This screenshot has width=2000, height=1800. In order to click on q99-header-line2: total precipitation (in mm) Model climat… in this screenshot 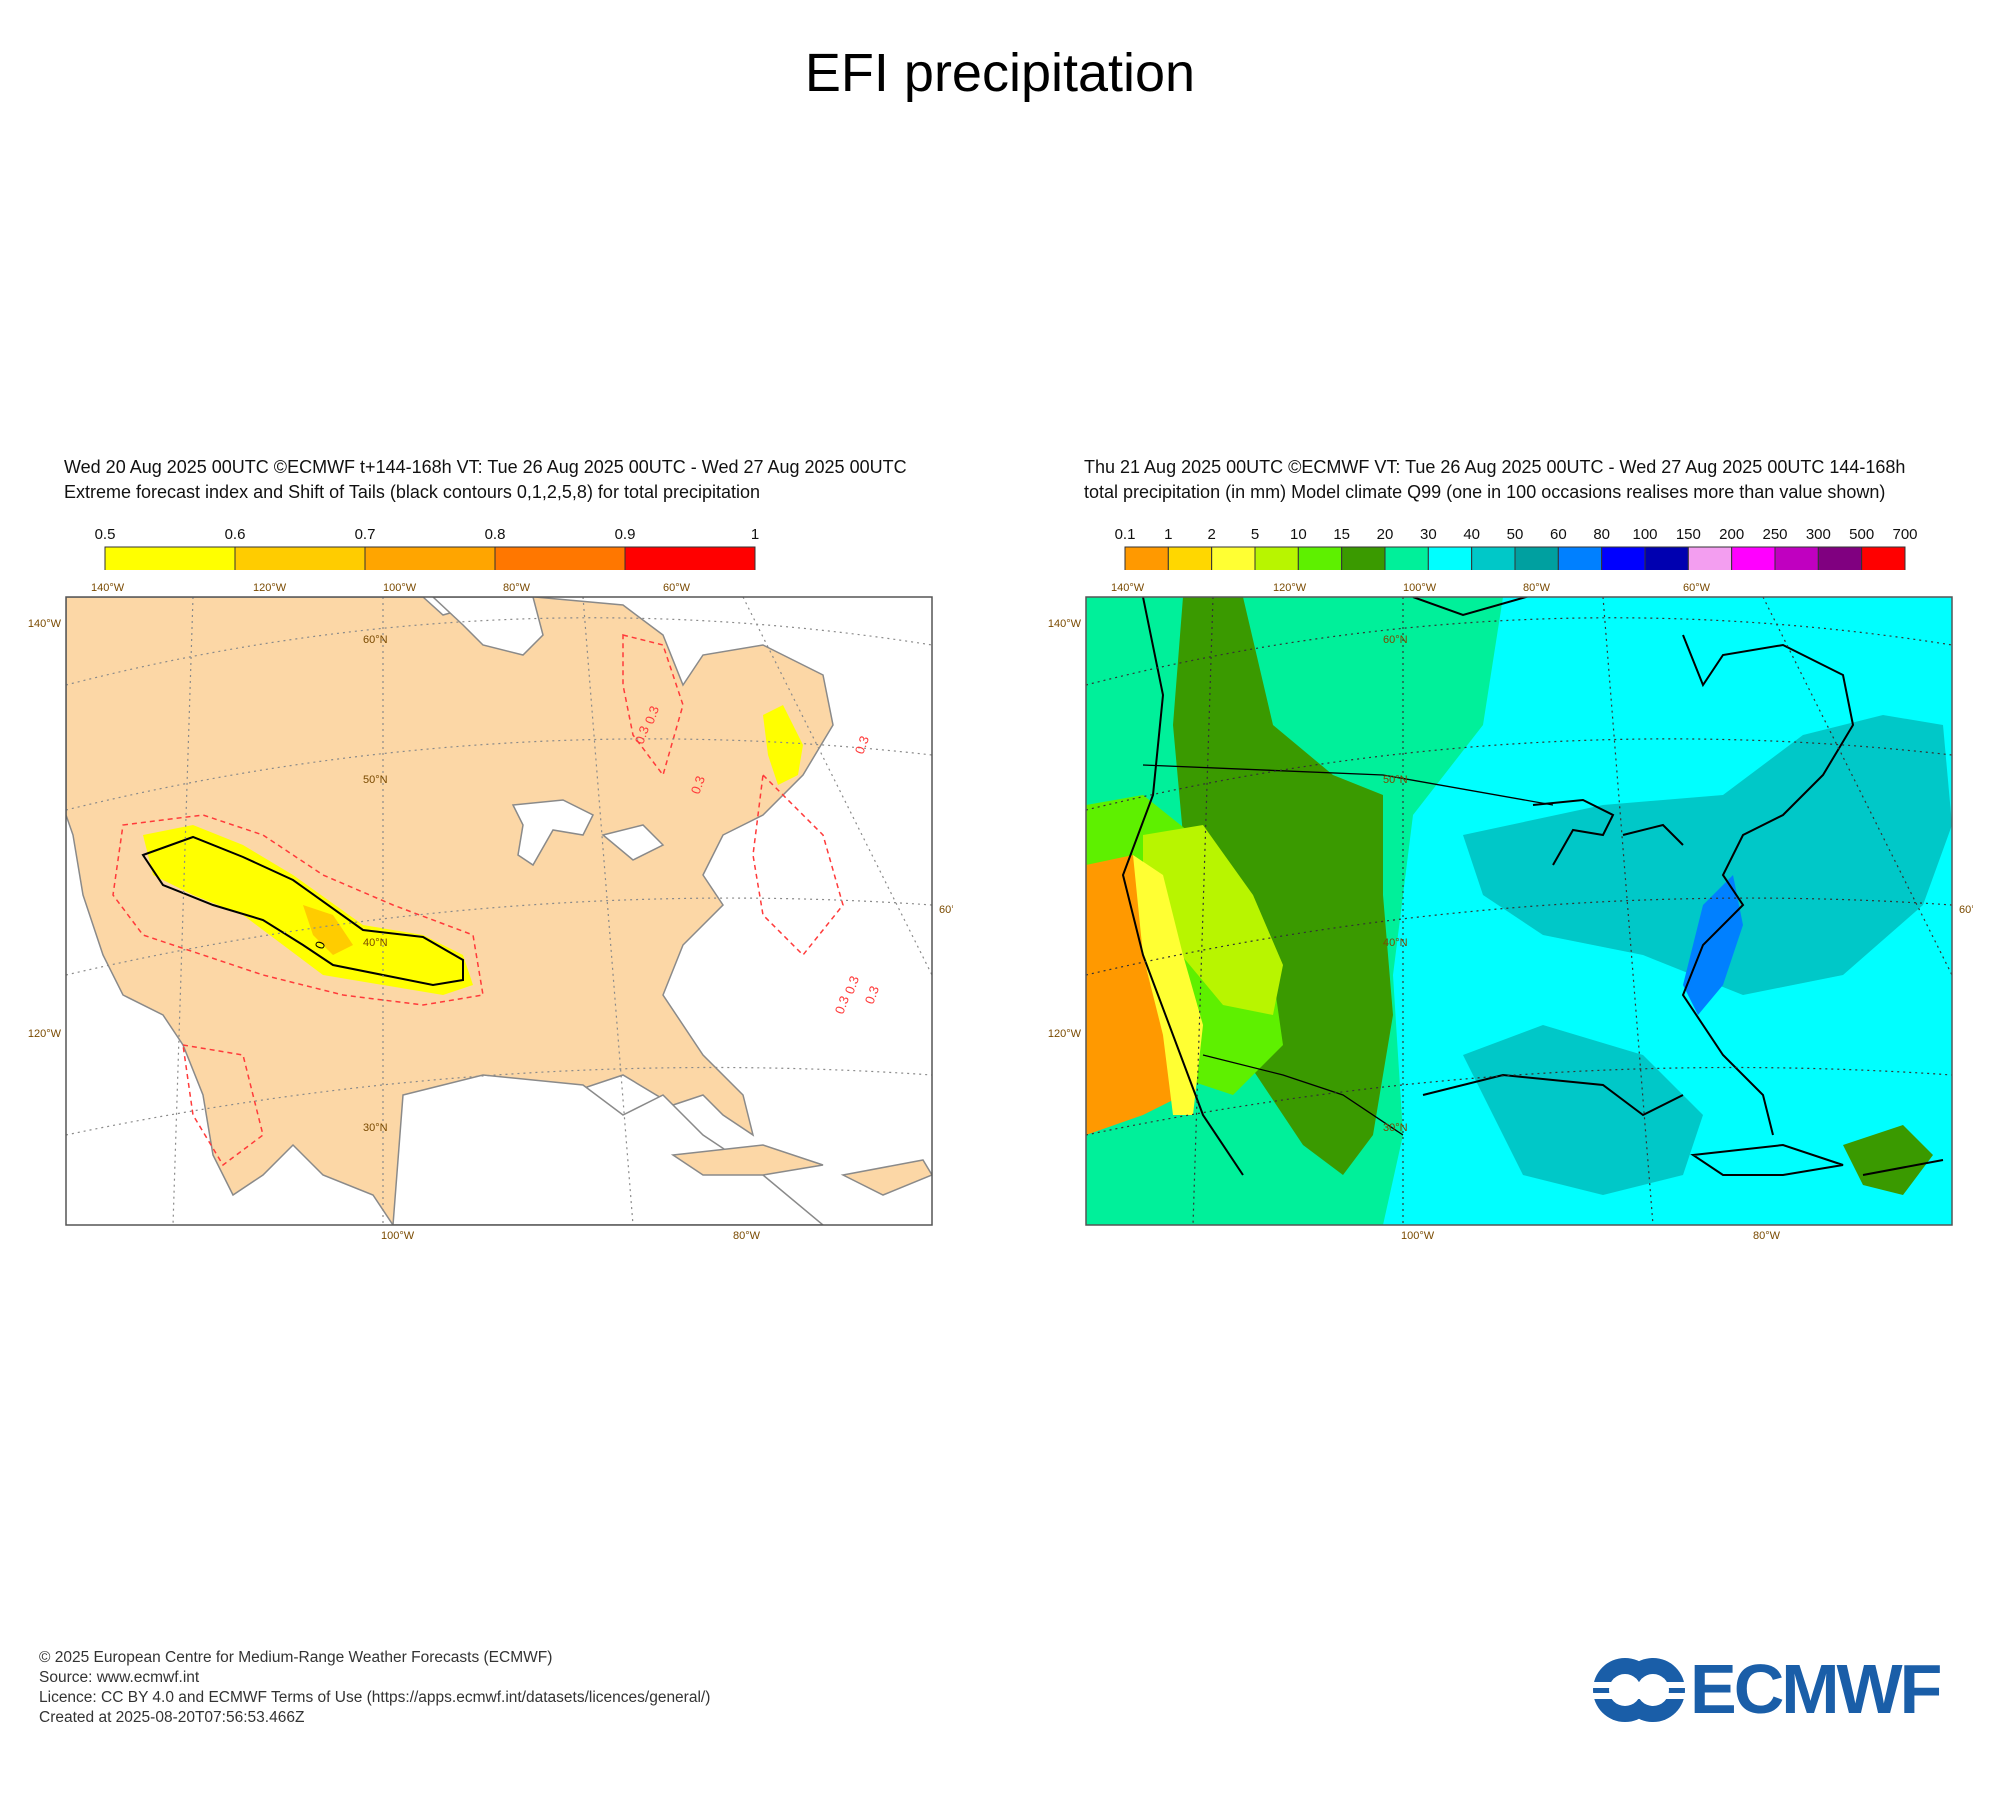, I will do `click(1485, 492)`.